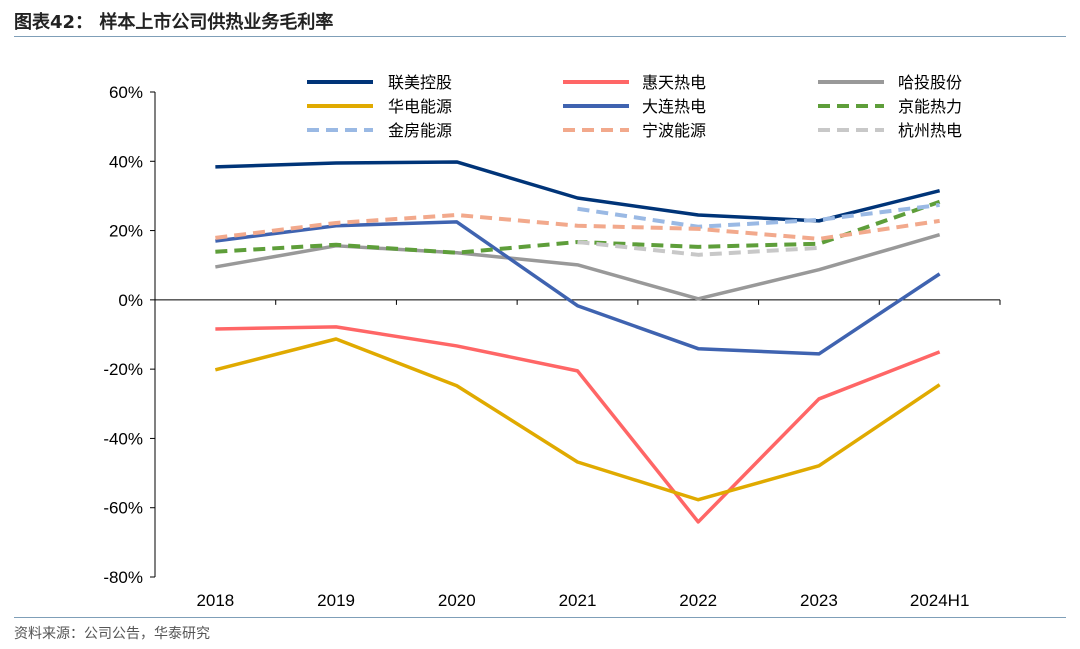  Describe the element at coordinates (674, 107) in the screenshot. I see `legend-label: 大连热电` at that location.